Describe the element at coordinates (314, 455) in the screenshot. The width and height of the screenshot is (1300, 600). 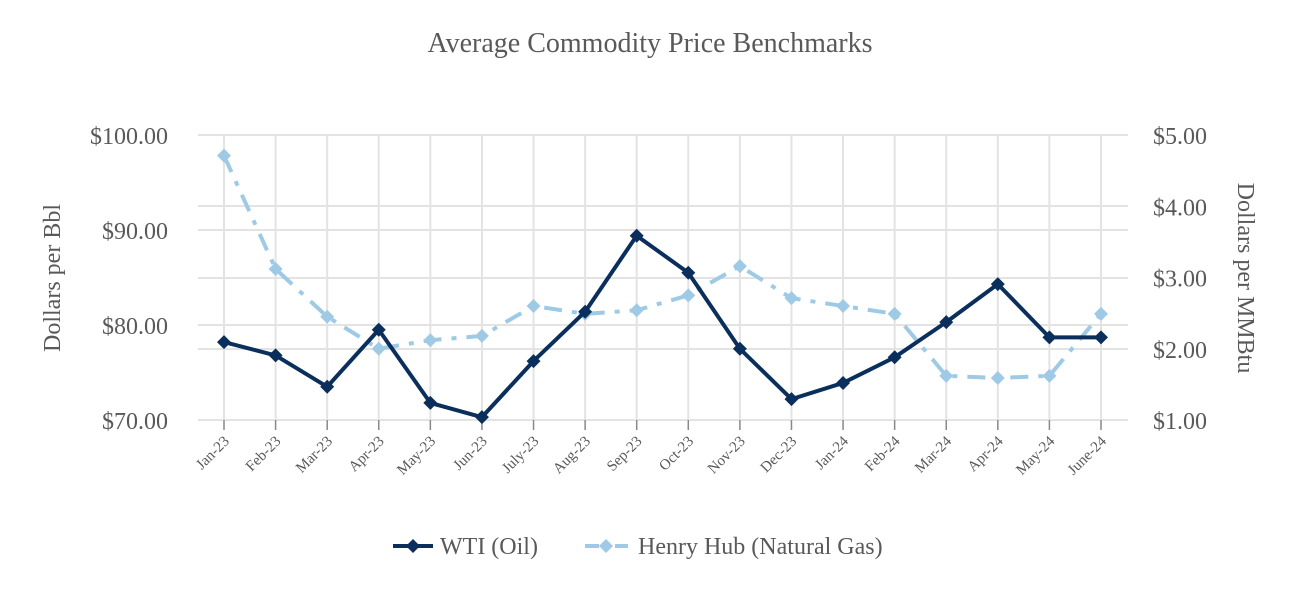
I see `x-tick-label: Mar-23` at that location.